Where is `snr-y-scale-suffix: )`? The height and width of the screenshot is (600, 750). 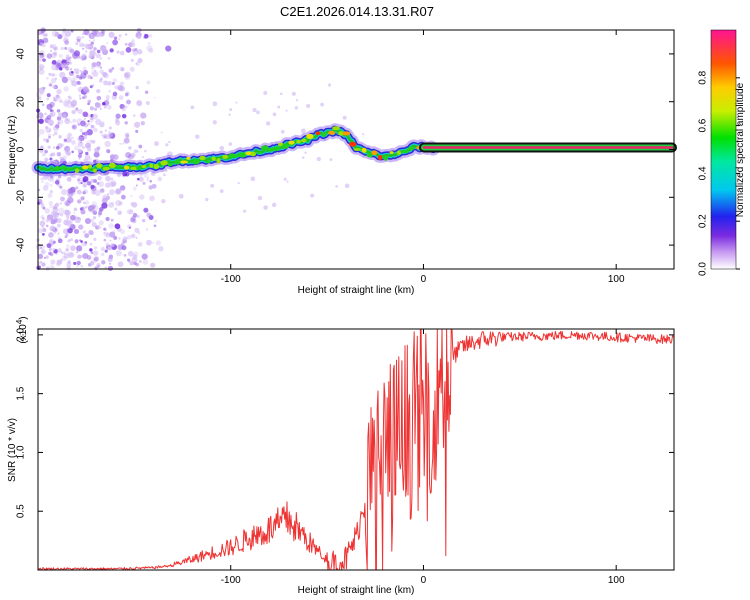 snr-y-scale-suffix: ) is located at coordinates (23, 317).